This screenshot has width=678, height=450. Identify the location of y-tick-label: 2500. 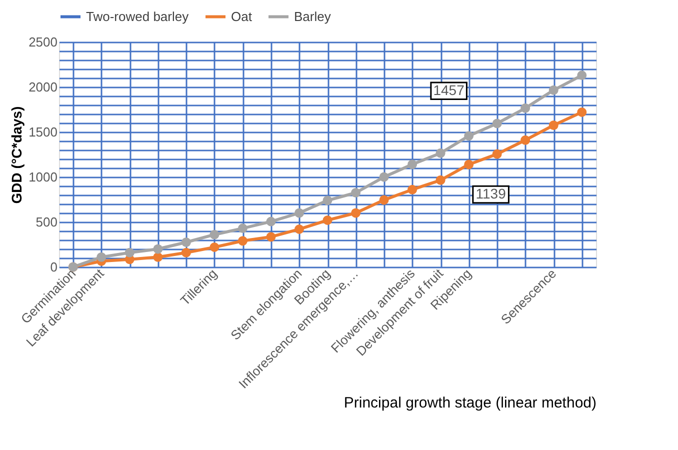
(43, 42).